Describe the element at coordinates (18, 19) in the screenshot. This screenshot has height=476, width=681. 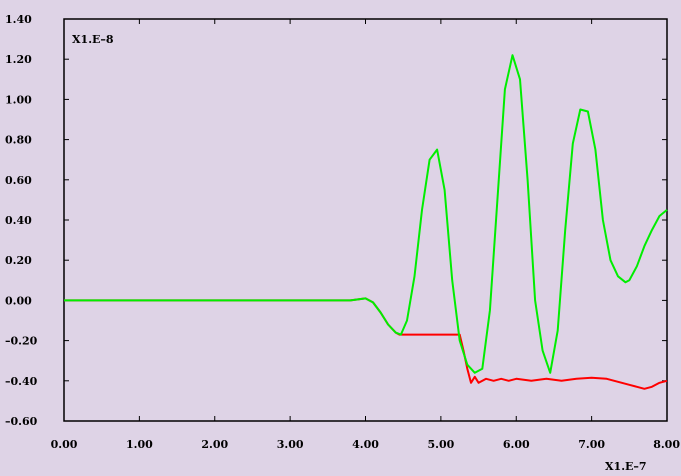
I see `y-tick-label: 1.40` at that location.